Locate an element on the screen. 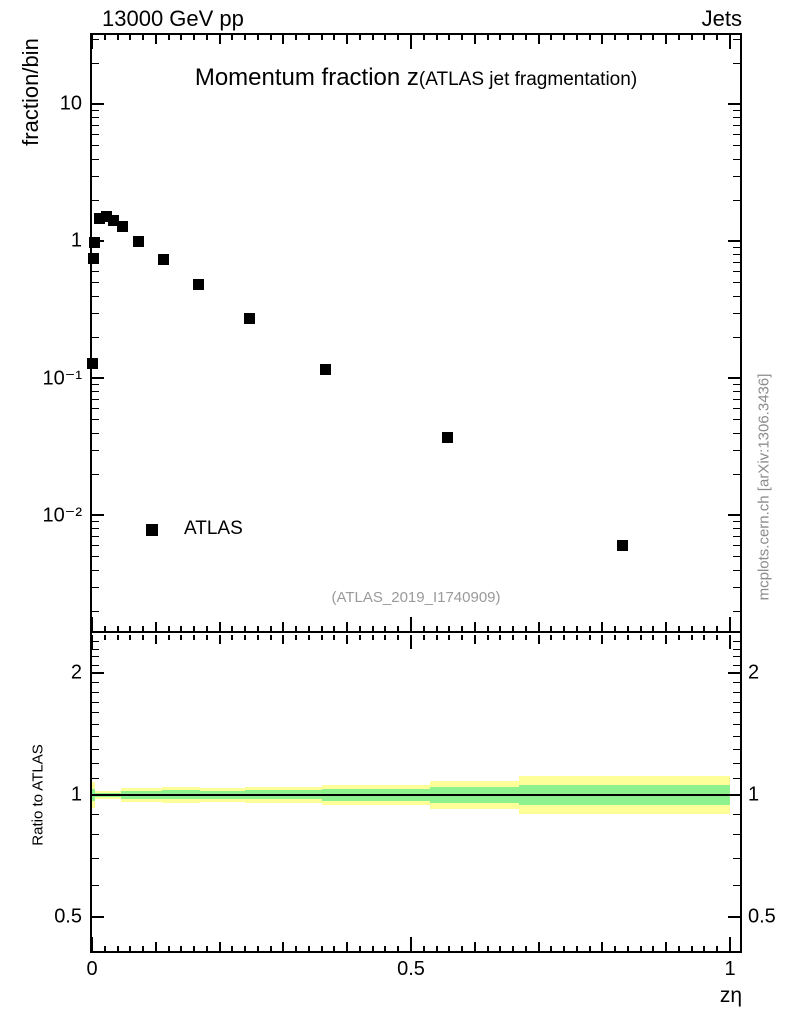 Image resolution: width=786 pixels, height=1024 pixels. ratio-y-tick-label-right: 0.5 is located at coordinates (762, 916).